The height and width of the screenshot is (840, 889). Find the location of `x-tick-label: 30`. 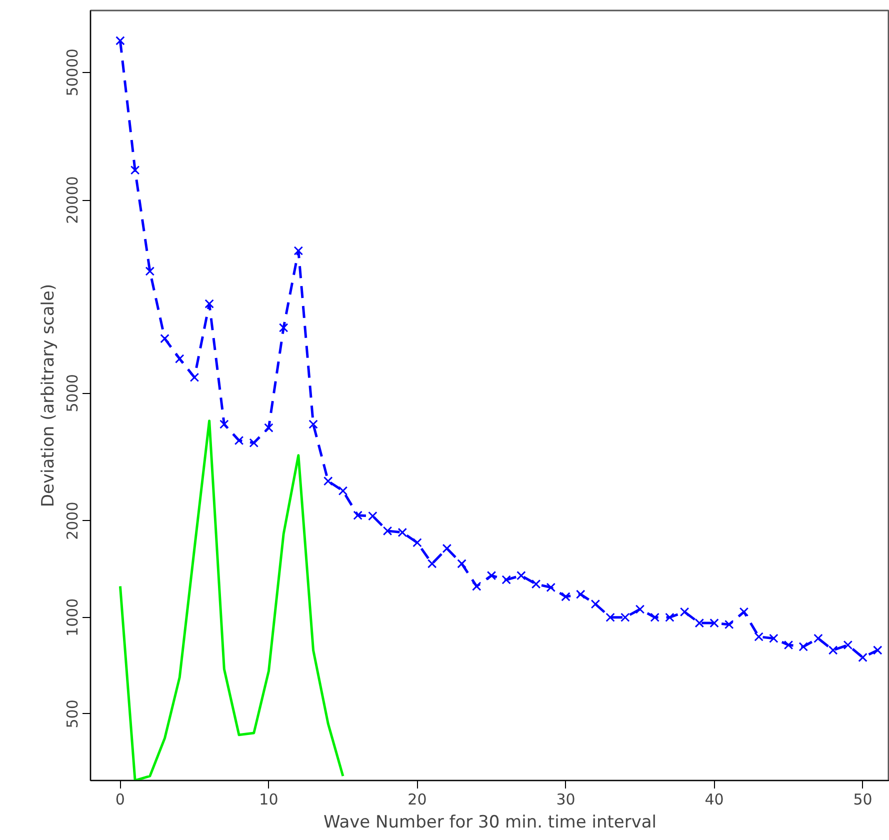

x-tick-label: 30 is located at coordinates (566, 799).